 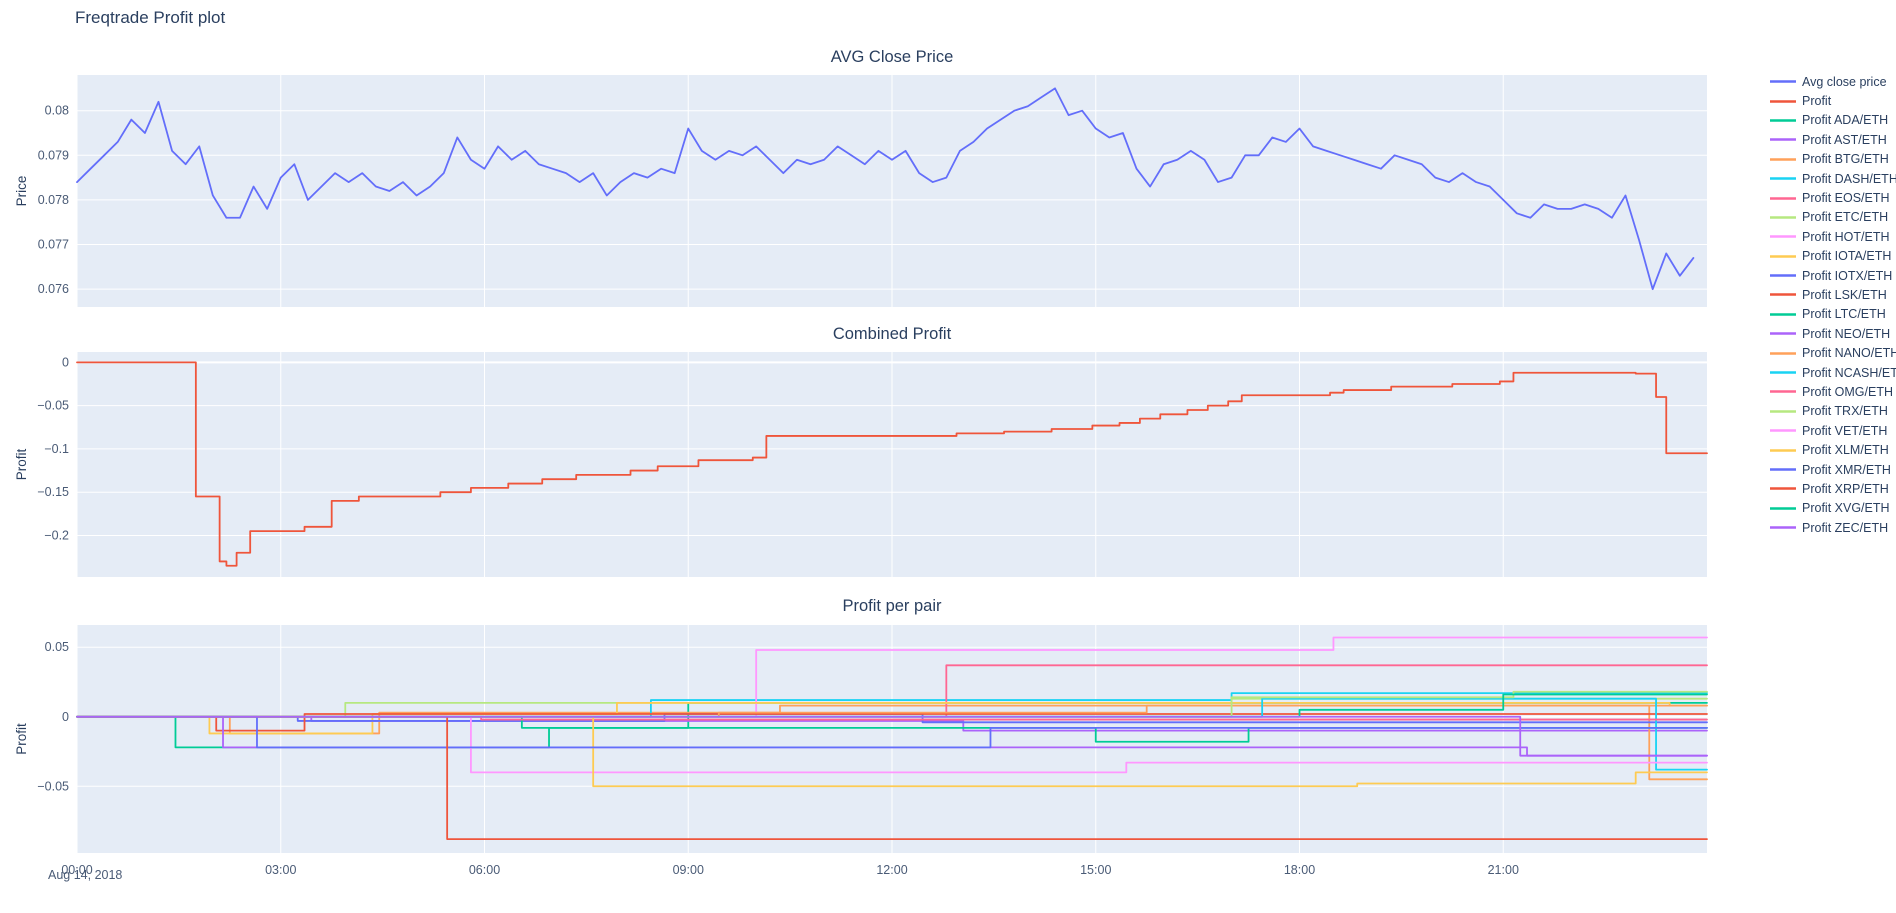 What do you see at coordinates (1847, 256) in the screenshot?
I see `legend-label: Profit IOTA/ETH` at bounding box center [1847, 256].